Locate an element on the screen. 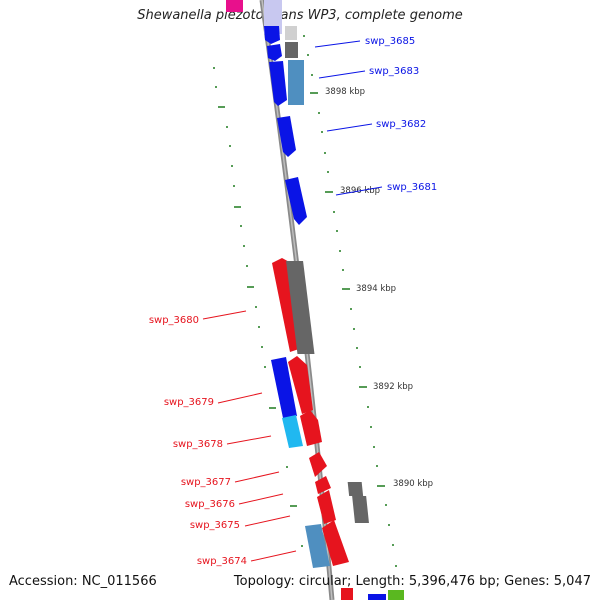 The height and width of the screenshot is (600, 600). scale-label-3892: 3892 kbp is located at coordinates (393, 387).